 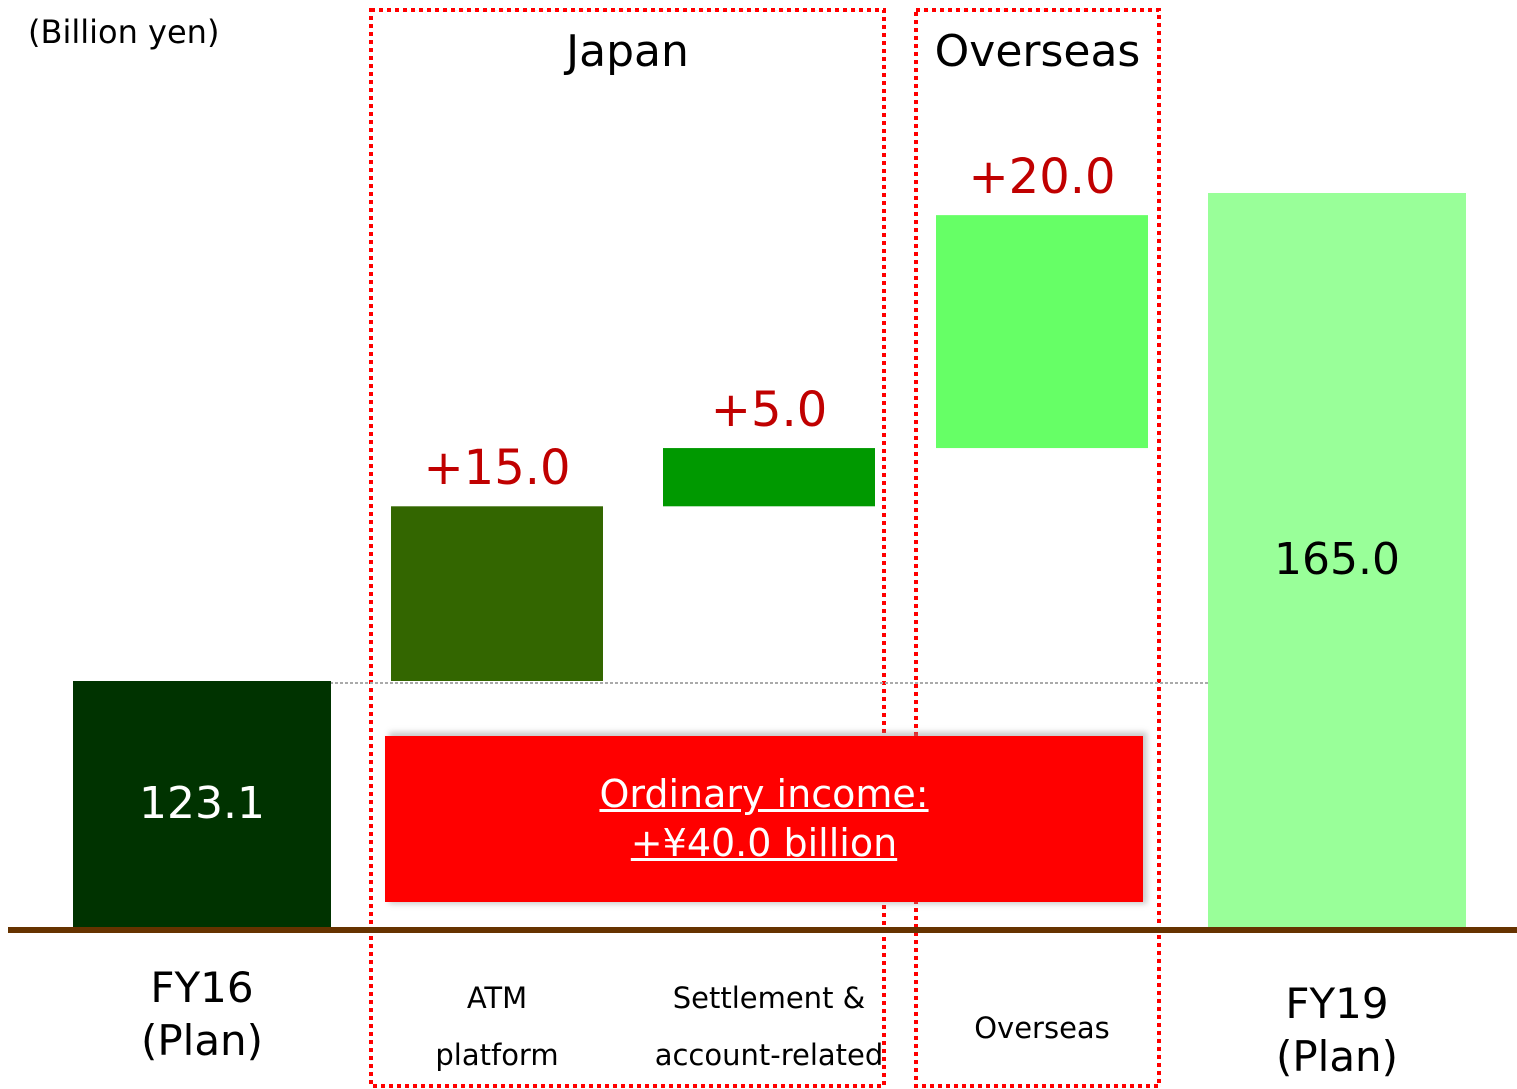 I want to click on value-label: 165.0, so click(x=1337, y=559).